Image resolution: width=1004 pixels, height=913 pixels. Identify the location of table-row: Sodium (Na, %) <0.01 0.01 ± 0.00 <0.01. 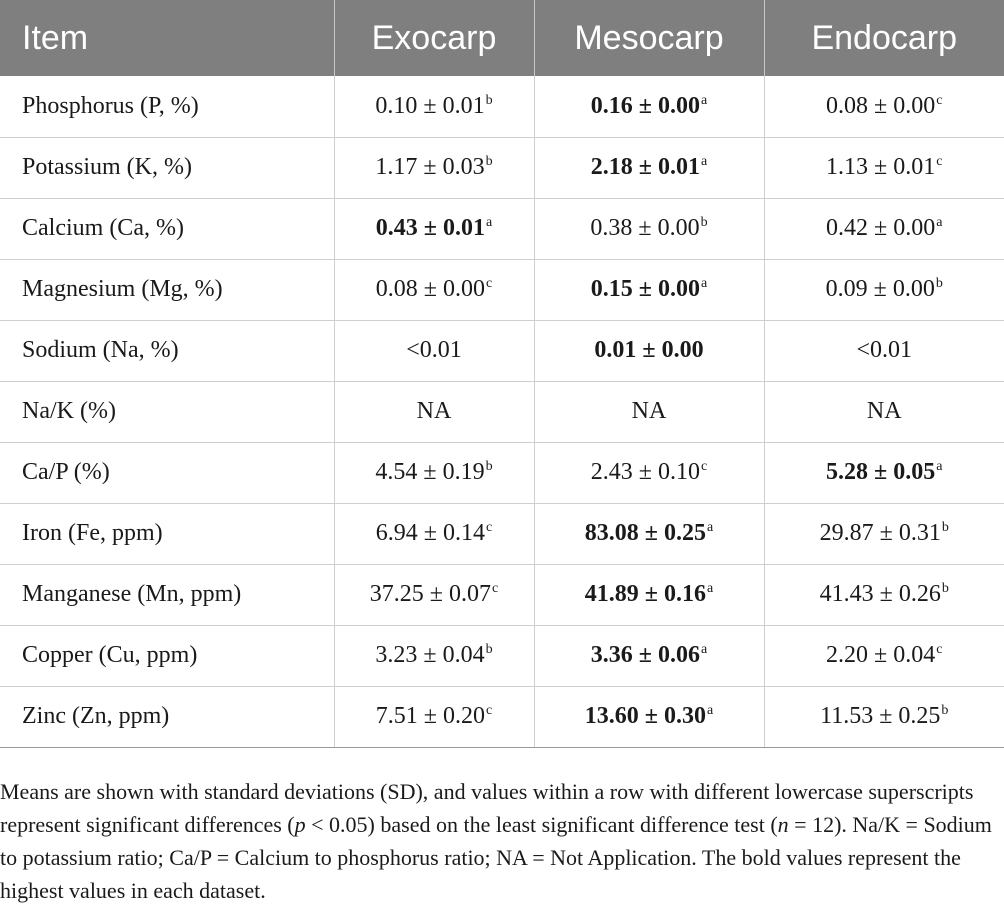
(502, 351).